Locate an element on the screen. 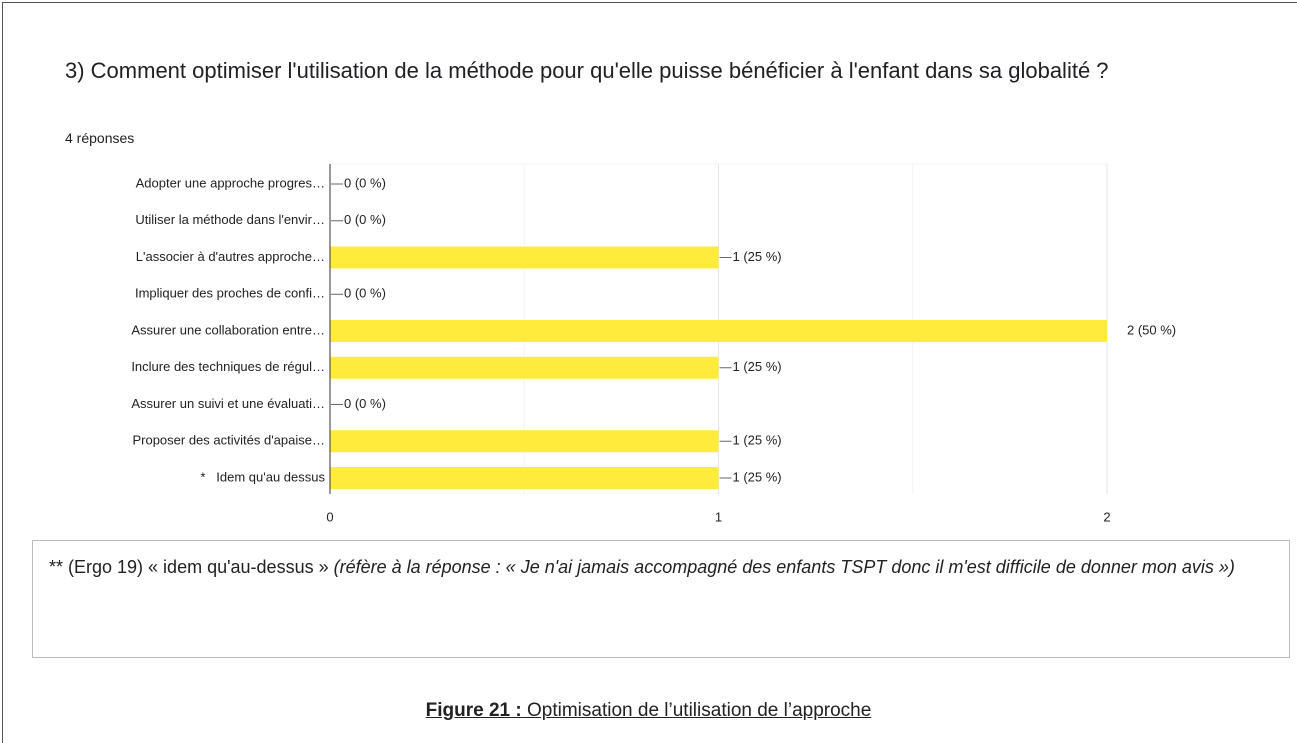 Image resolution: width=1297 pixels, height=743 pixels. y-tick-label: * Idem qu'au dessus is located at coordinates (262, 476).